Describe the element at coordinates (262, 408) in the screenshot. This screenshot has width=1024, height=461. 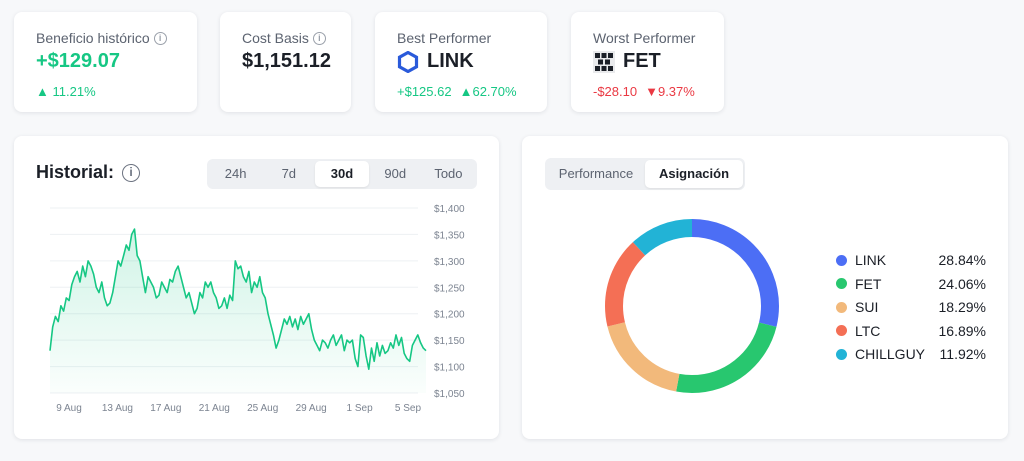
I see `x-tick-label: 25 Aug` at that location.